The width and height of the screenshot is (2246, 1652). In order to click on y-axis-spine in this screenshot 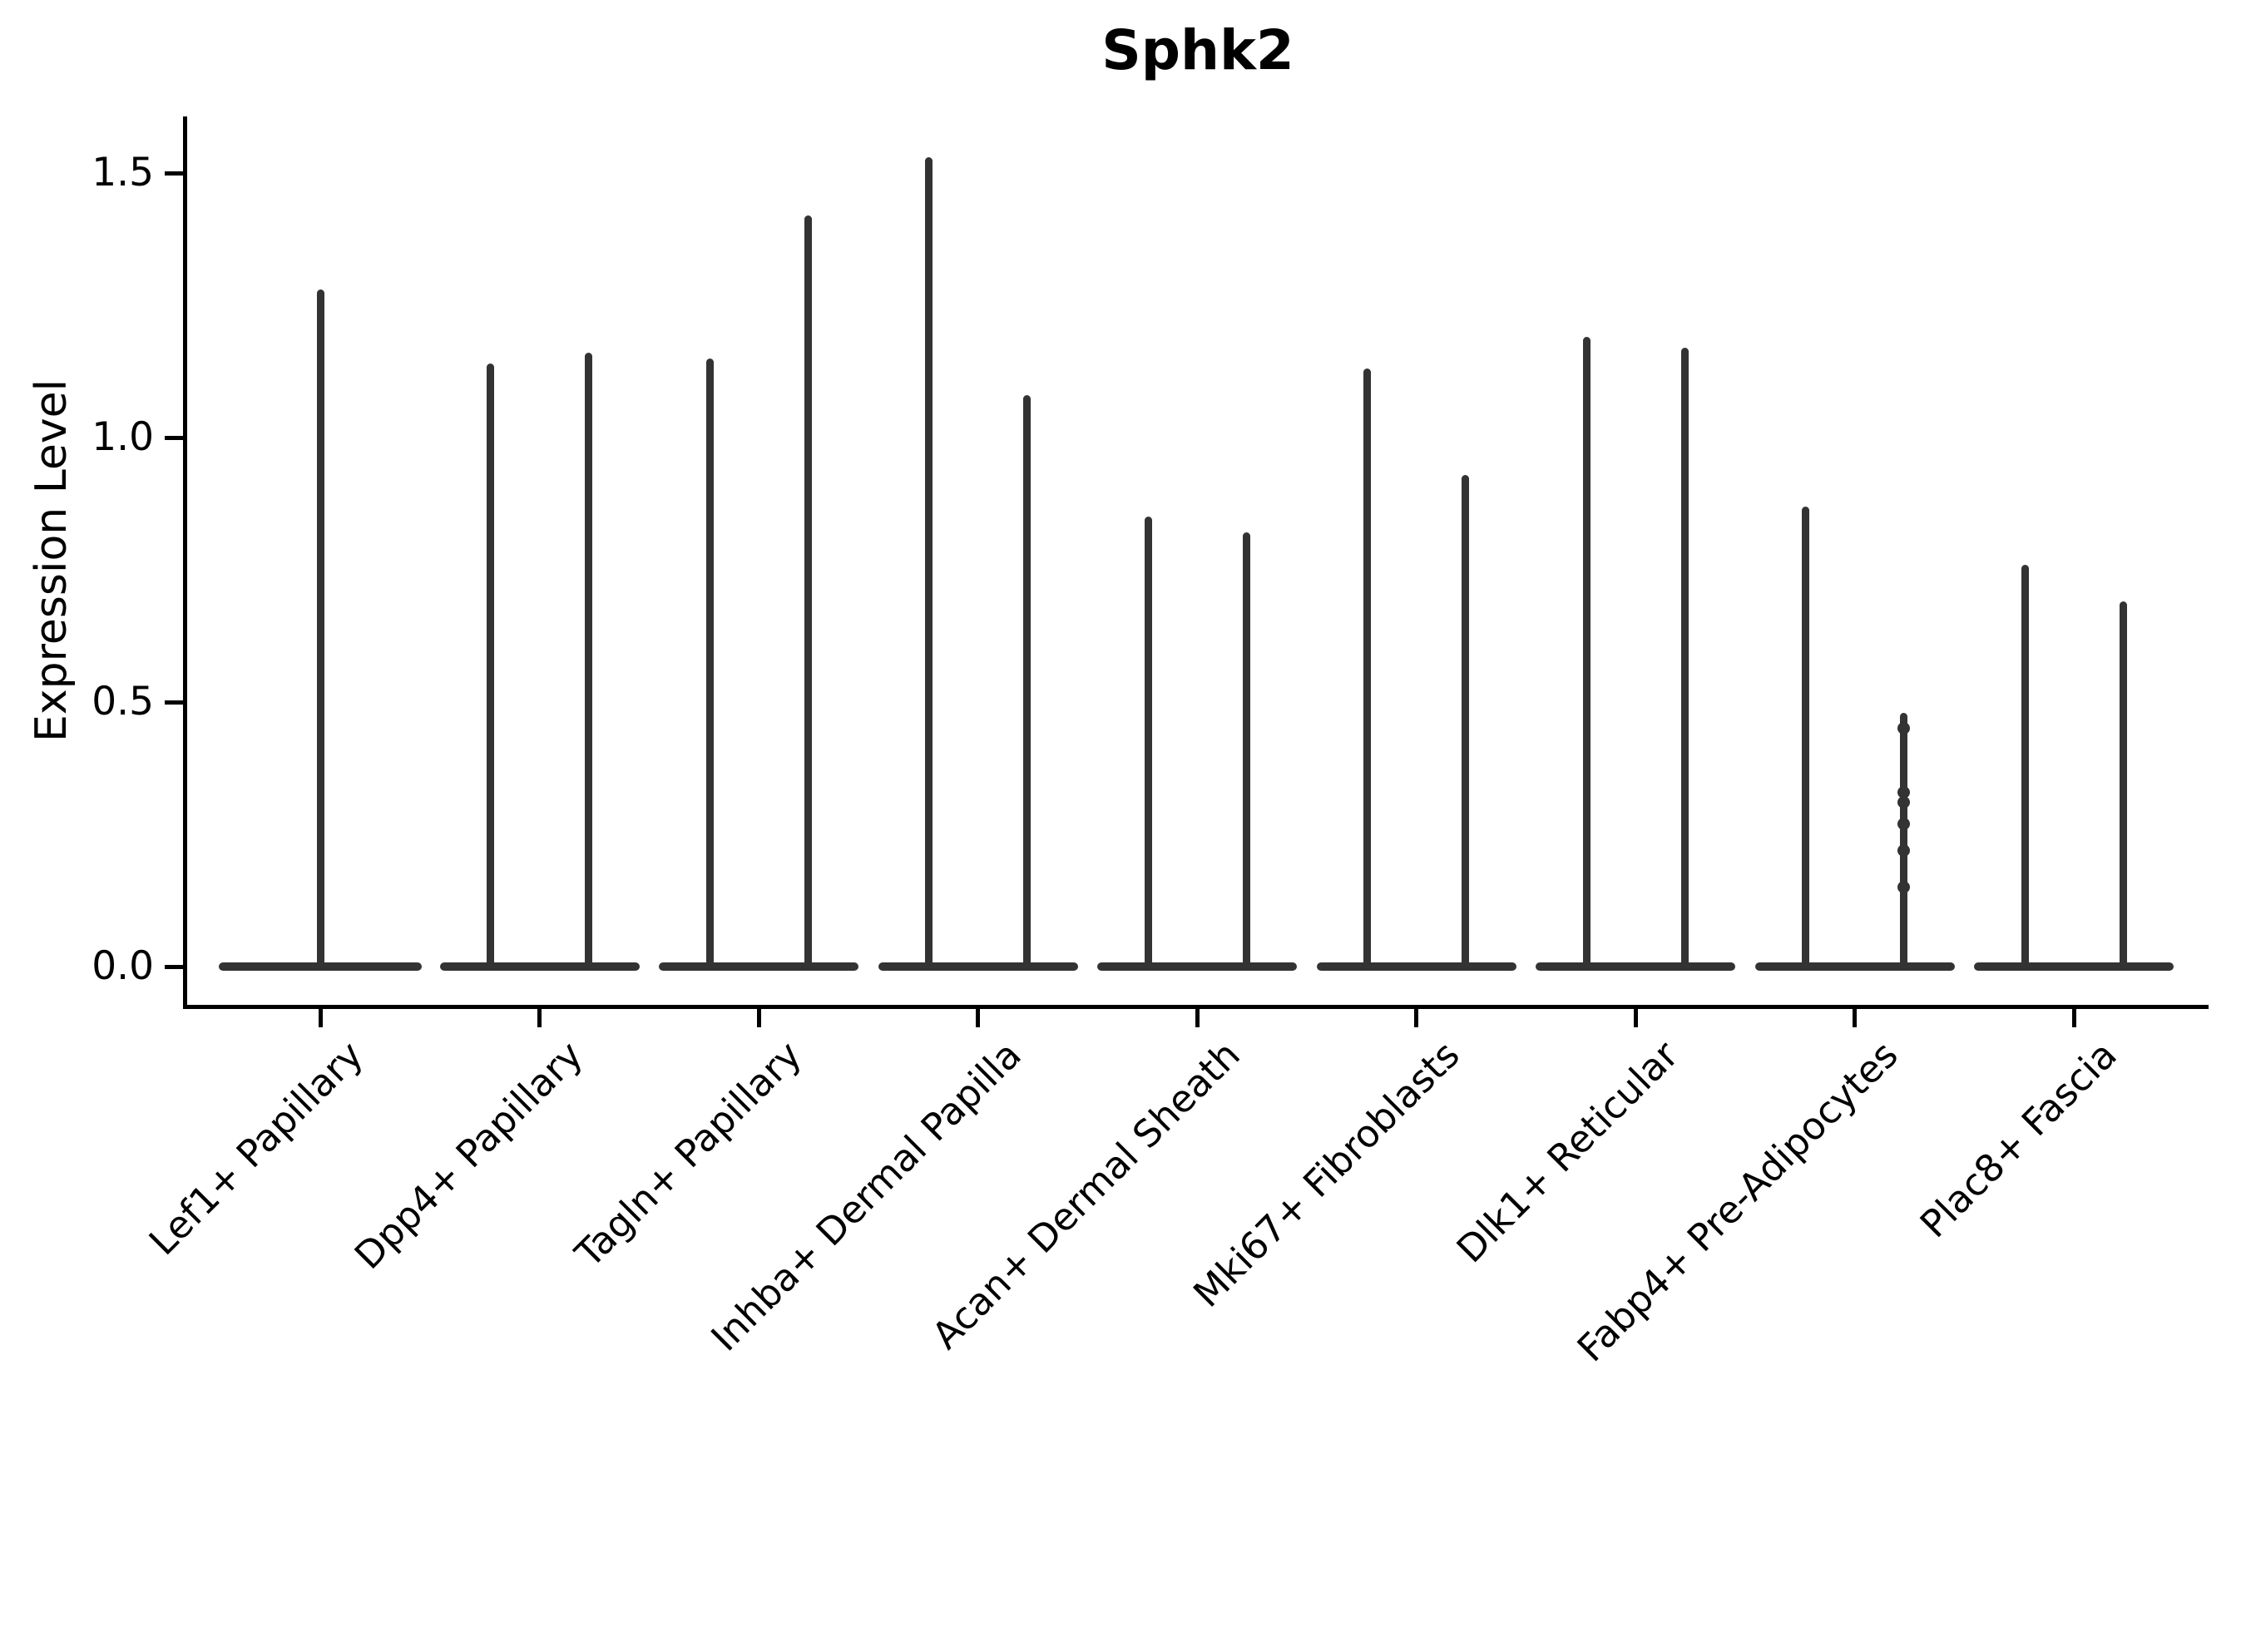, I will do `click(185, 562)`.